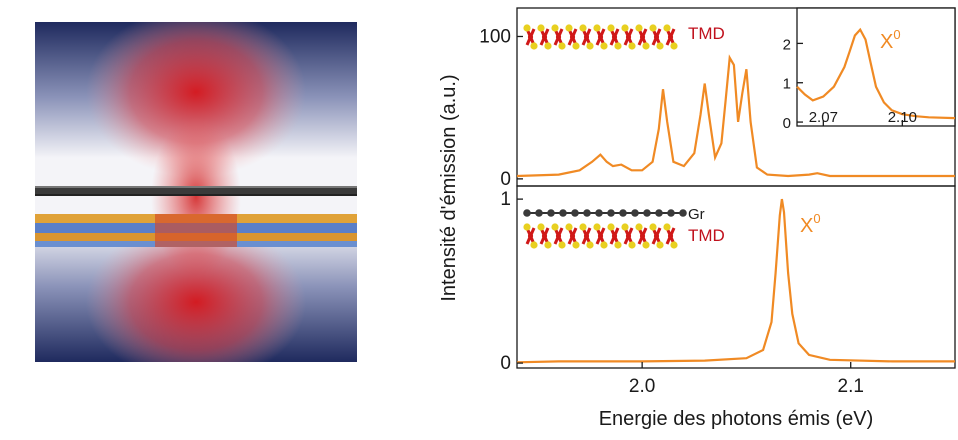 The height and width of the screenshot is (440, 958). What do you see at coordinates (787, 44) in the screenshot?
I see `y-tick-label: 2` at bounding box center [787, 44].